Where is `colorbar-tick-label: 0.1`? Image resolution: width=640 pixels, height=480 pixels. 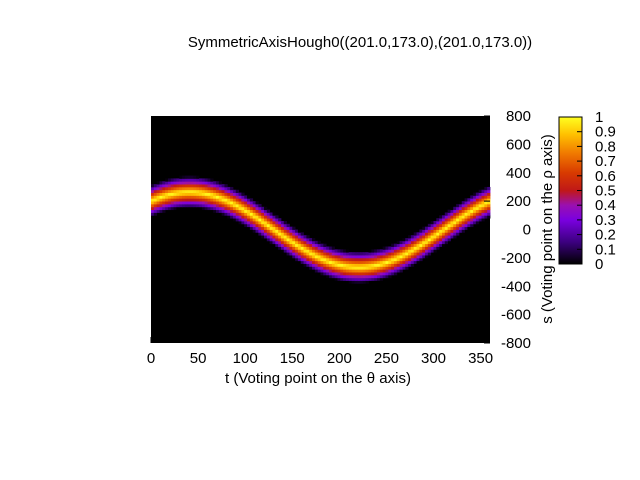 colorbar-tick-label: 0.1 is located at coordinates (605, 249).